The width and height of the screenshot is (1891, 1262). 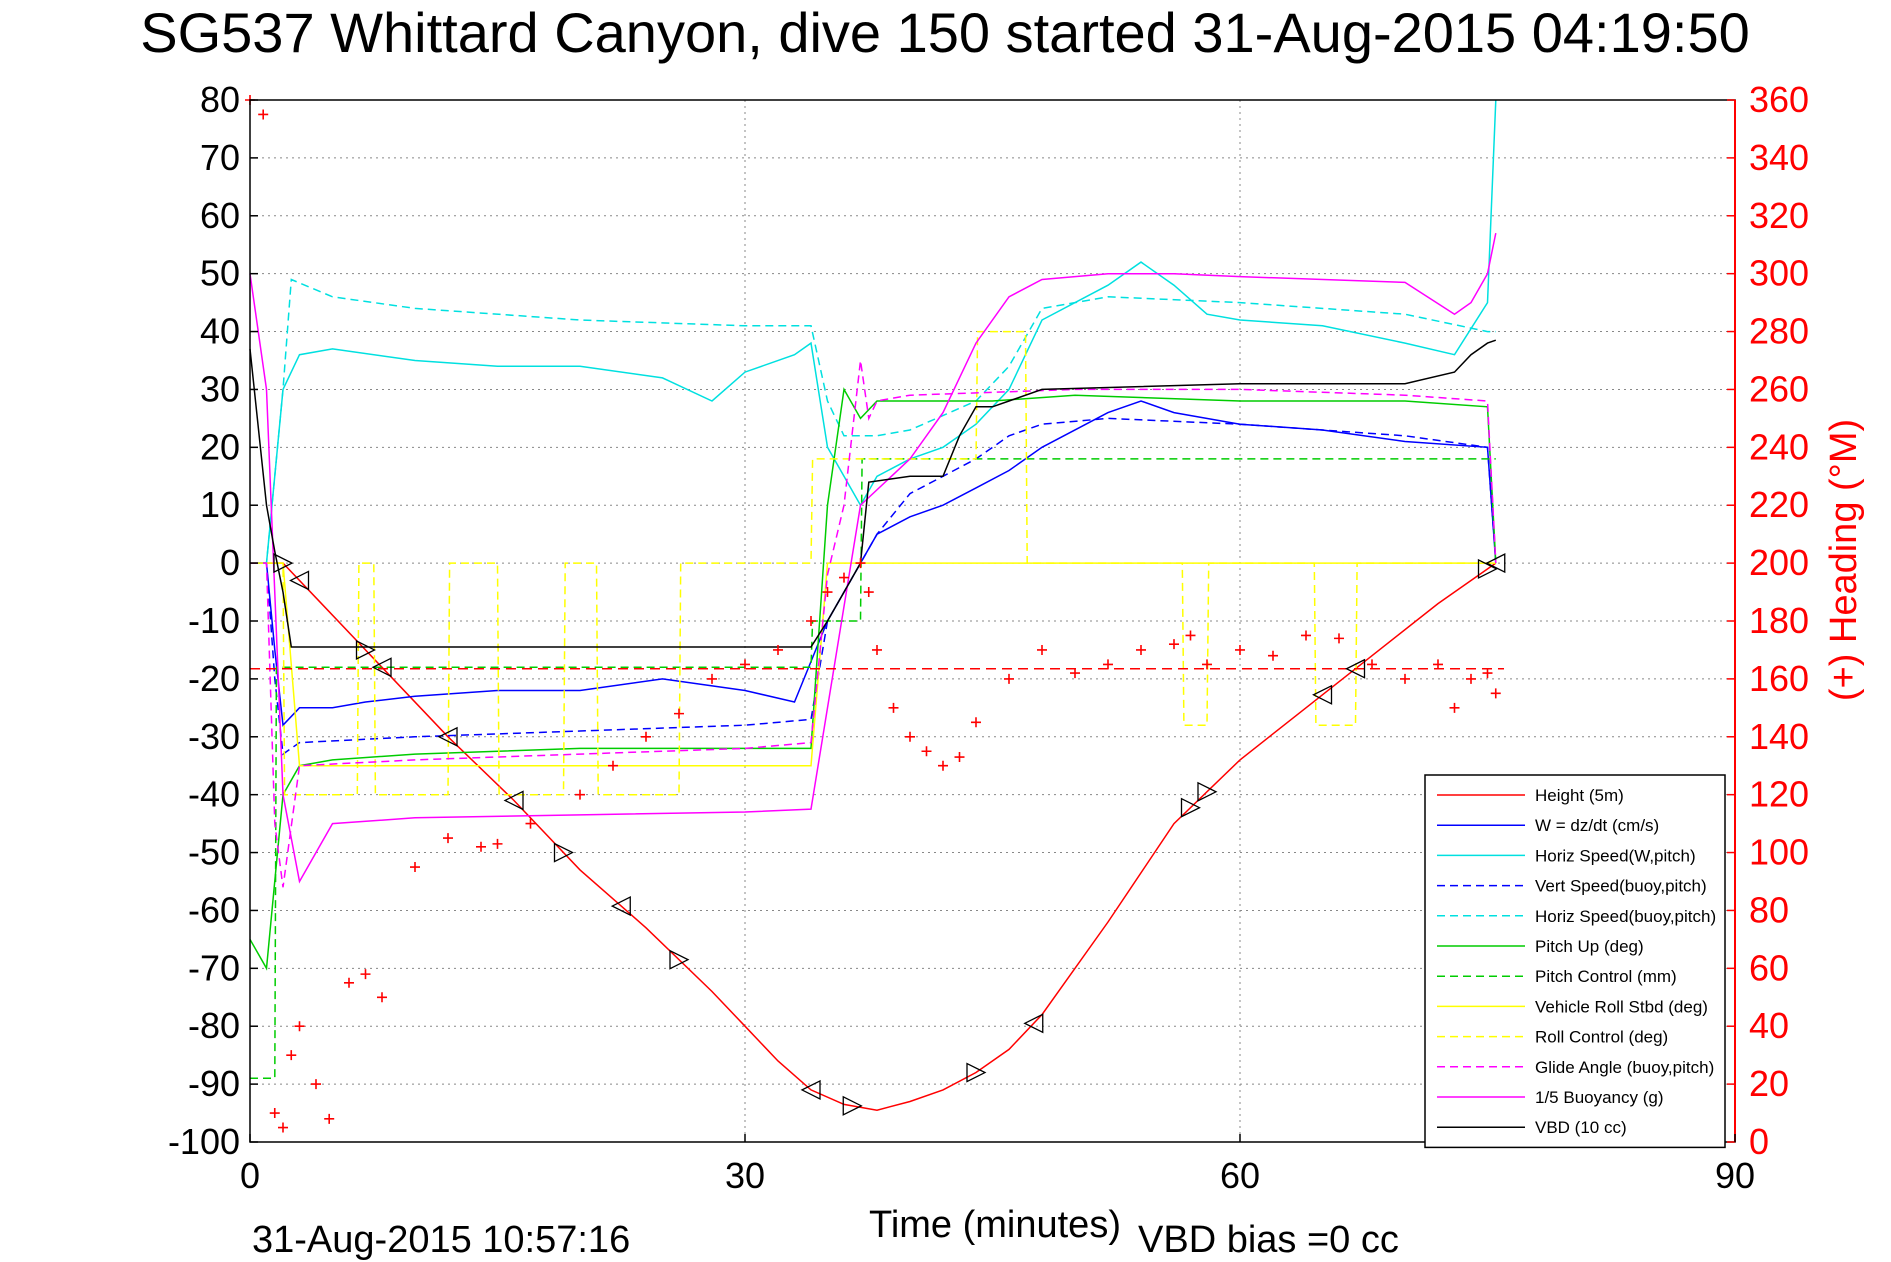 I want to click on left-tick-label: -100, so click(x=204, y=1141).